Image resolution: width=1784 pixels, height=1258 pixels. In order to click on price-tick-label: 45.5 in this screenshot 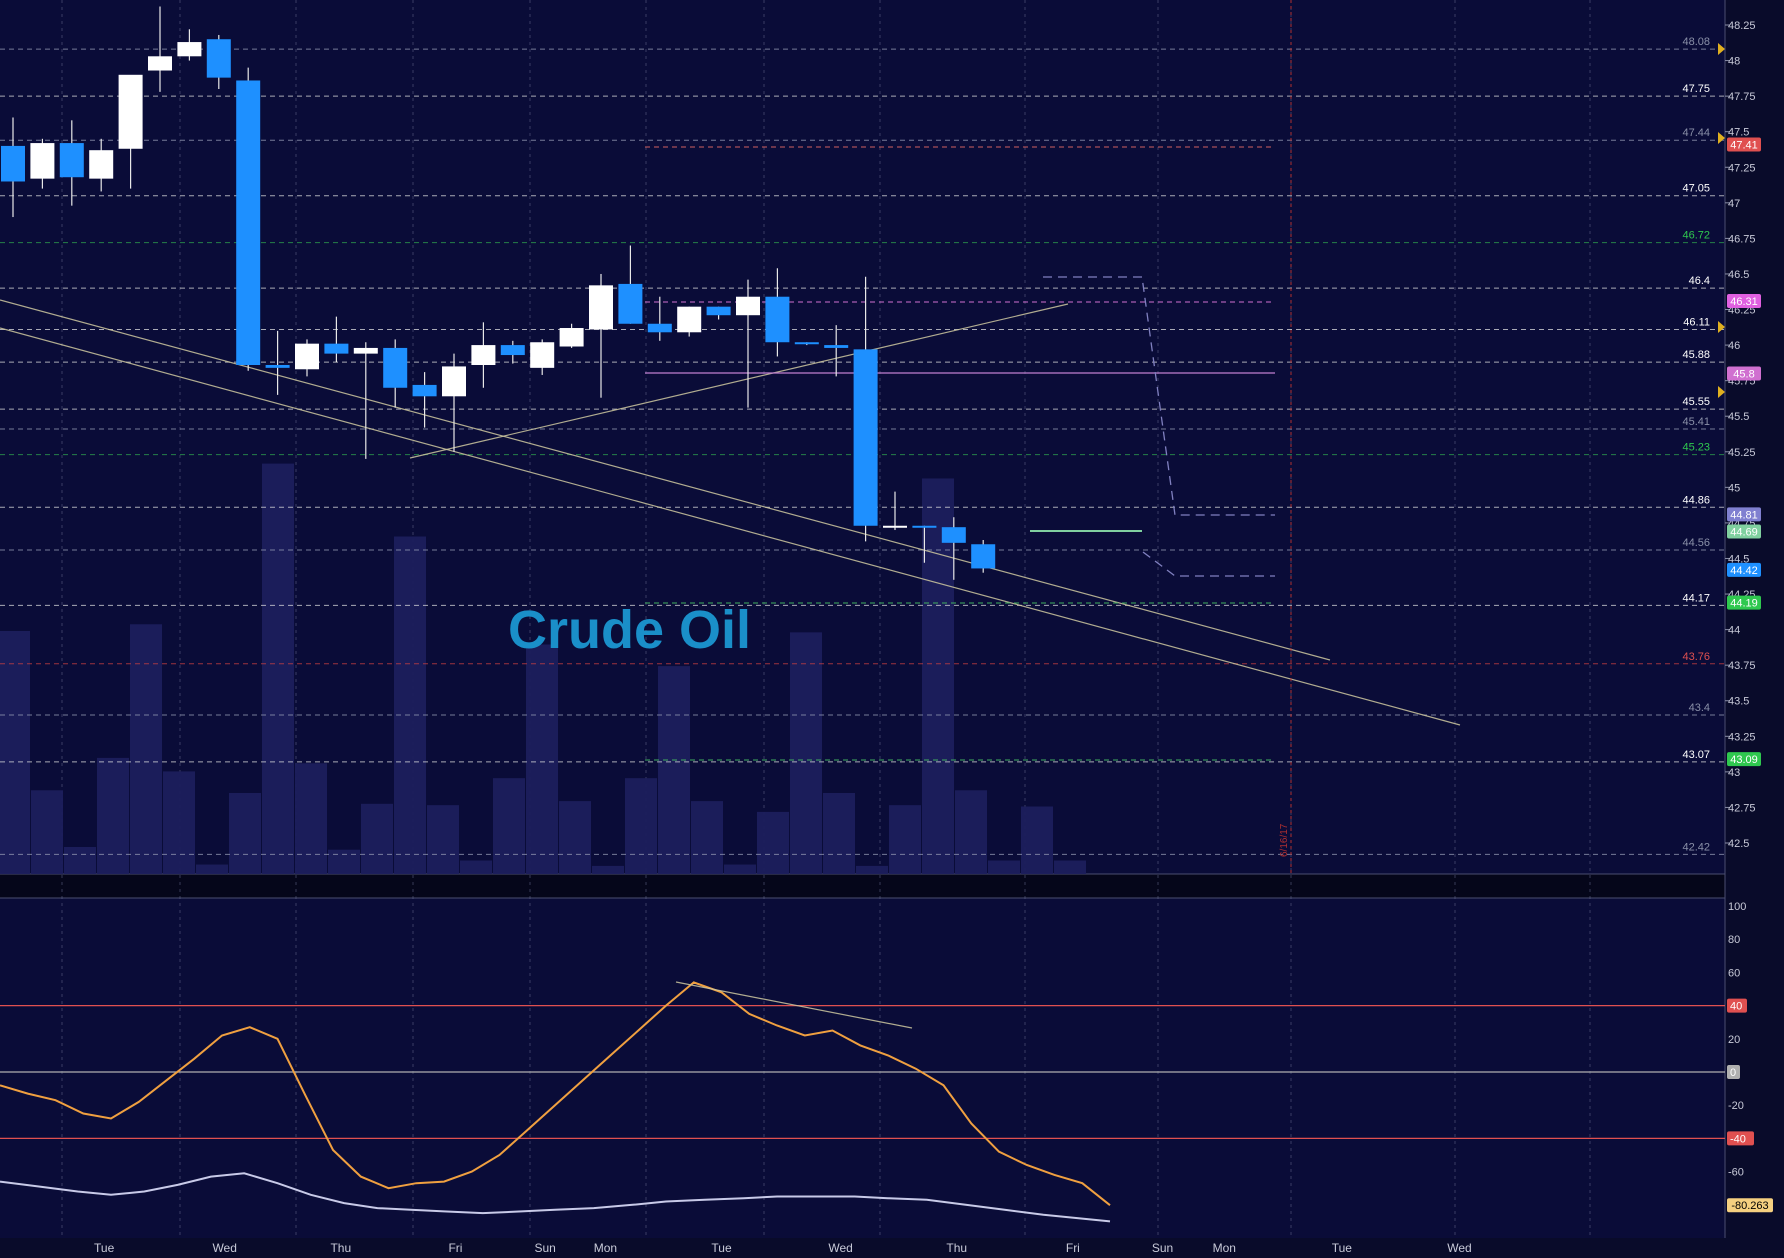, I will do `click(1738, 417)`.